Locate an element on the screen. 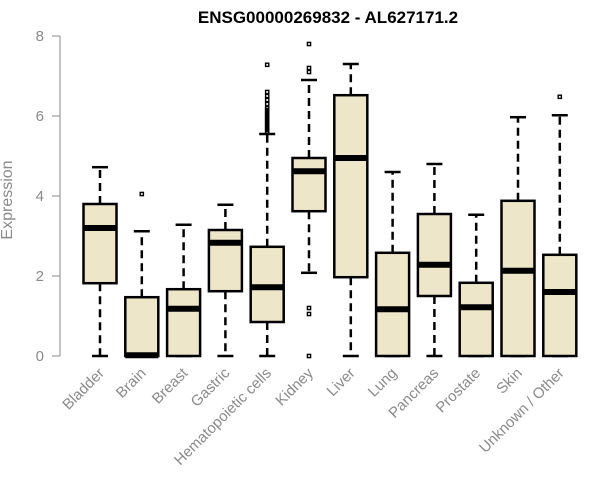 The image size is (600, 500). x-tick-label: Kidney is located at coordinates (294, 386).